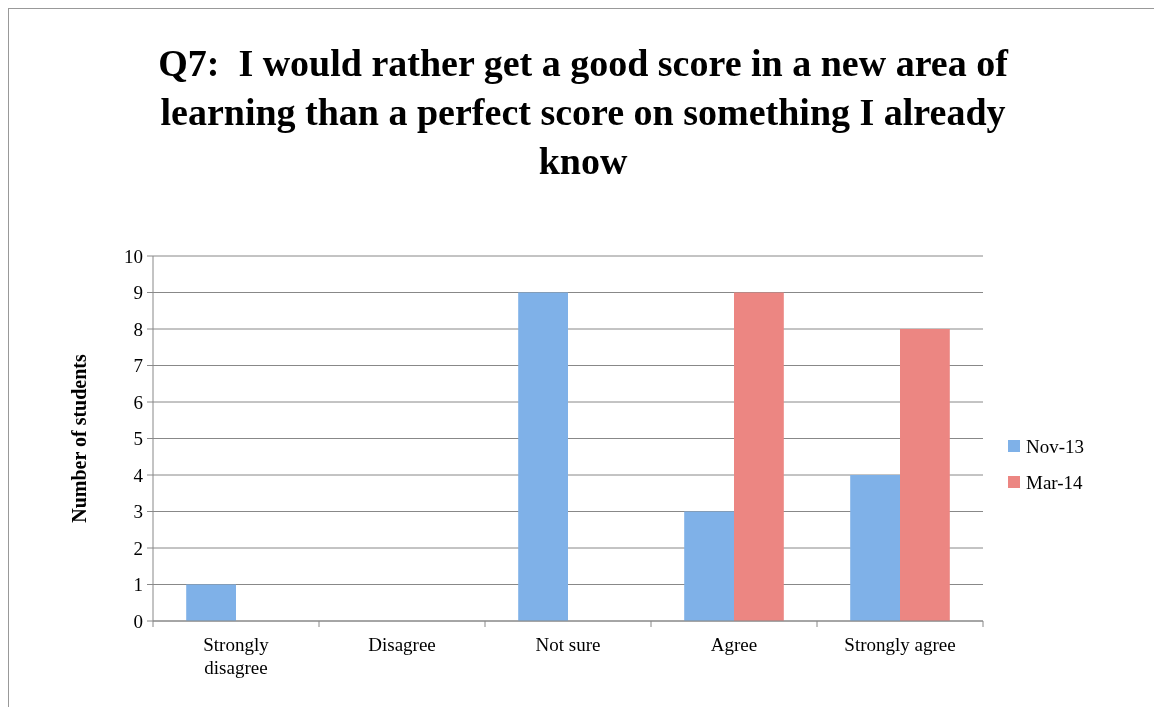  What do you see at coordinates (138, 329) in the screenshot?
I see `y-tick-label: 8` at bounding box center [138, 329].